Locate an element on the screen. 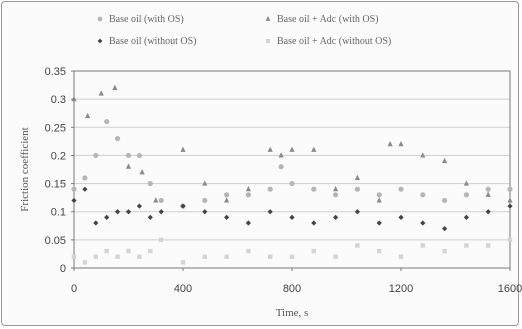  y-tick-label: 0.1 is located at coordinates (58, 213).